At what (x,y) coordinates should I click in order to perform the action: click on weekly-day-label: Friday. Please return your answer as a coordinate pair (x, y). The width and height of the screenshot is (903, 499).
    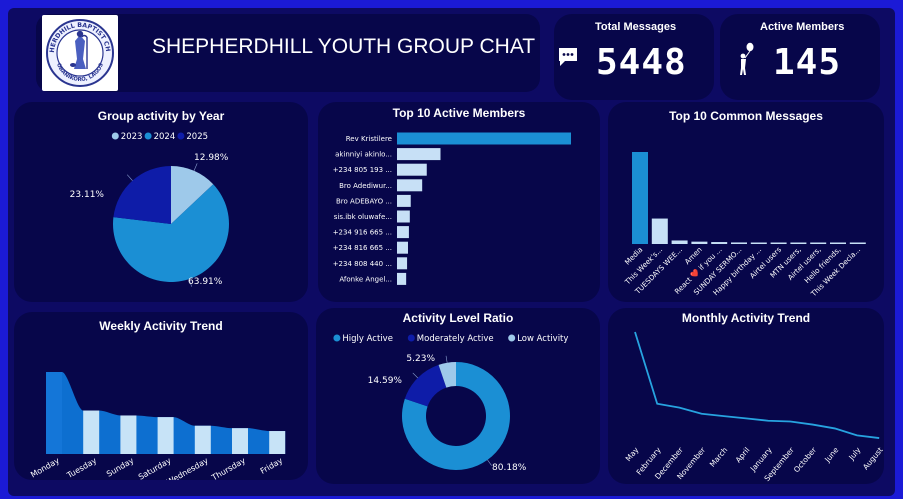
    Looking at the image, I should click on (272, 466).